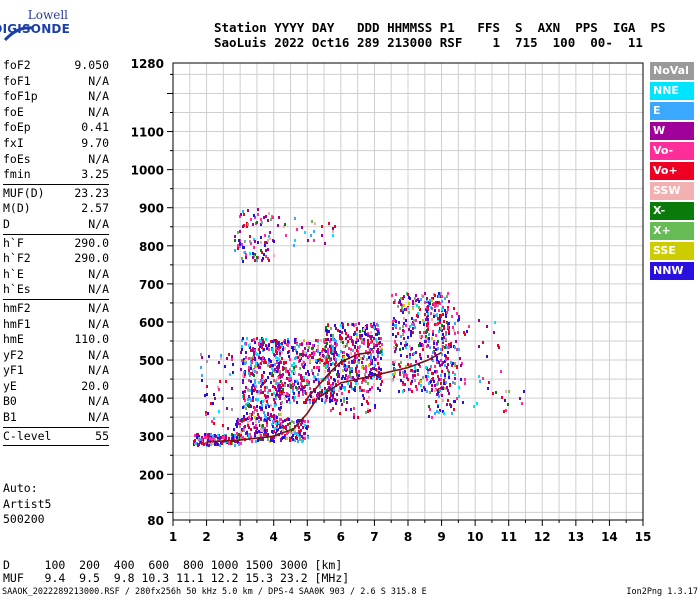  What do you see at coordinates (56, 259) in the screenshot?
I see `param-row: h`F2 290.0` at bounding box center [56, 259].